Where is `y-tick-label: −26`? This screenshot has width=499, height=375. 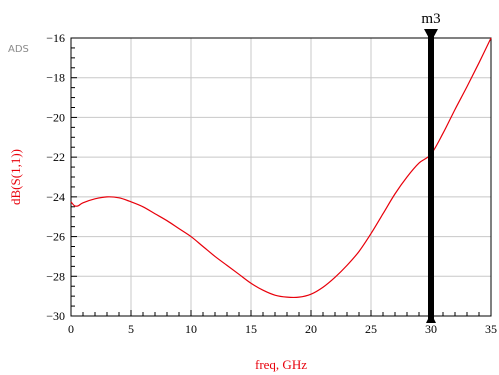 y-tick-label: −26 is located at coordinates (55, 237).